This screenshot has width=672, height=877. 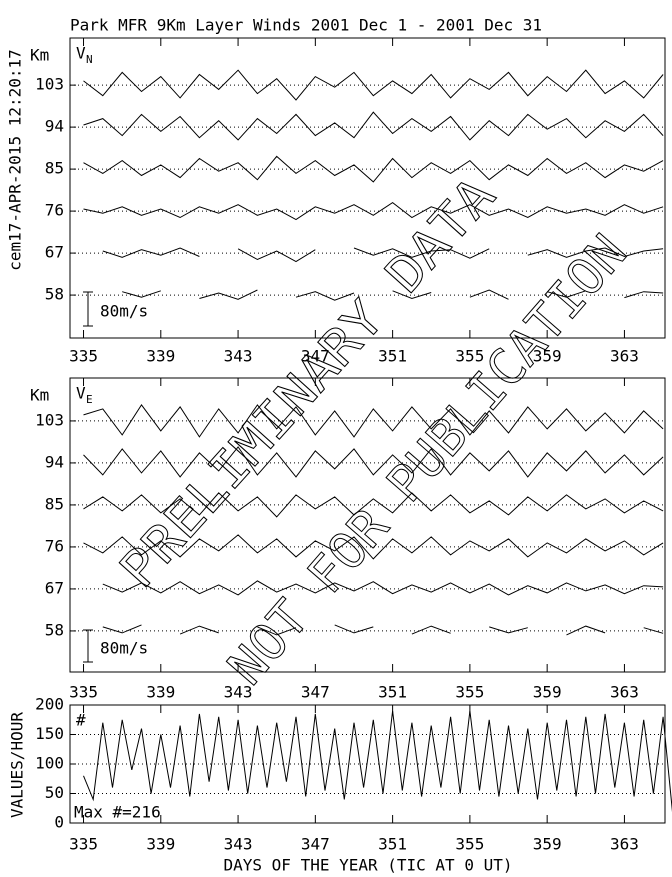 I want to click on count-trace, so click(x=377, y=761).